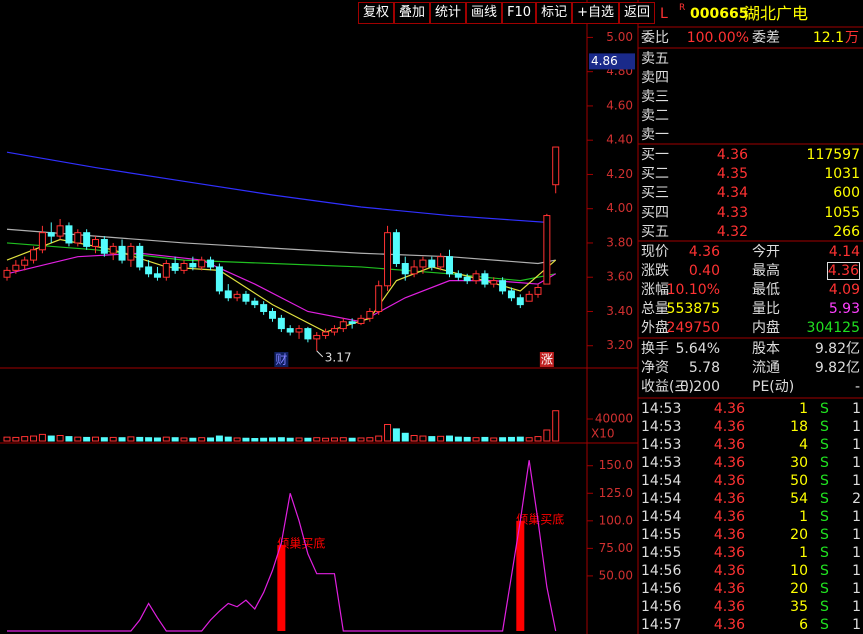 Image resolution: width=863 pixels, height=634 pixels. What do you see at coordinates (803, 409) in the screenshot?
I see `trade-volume: 1` at bounding box center [803, 409].